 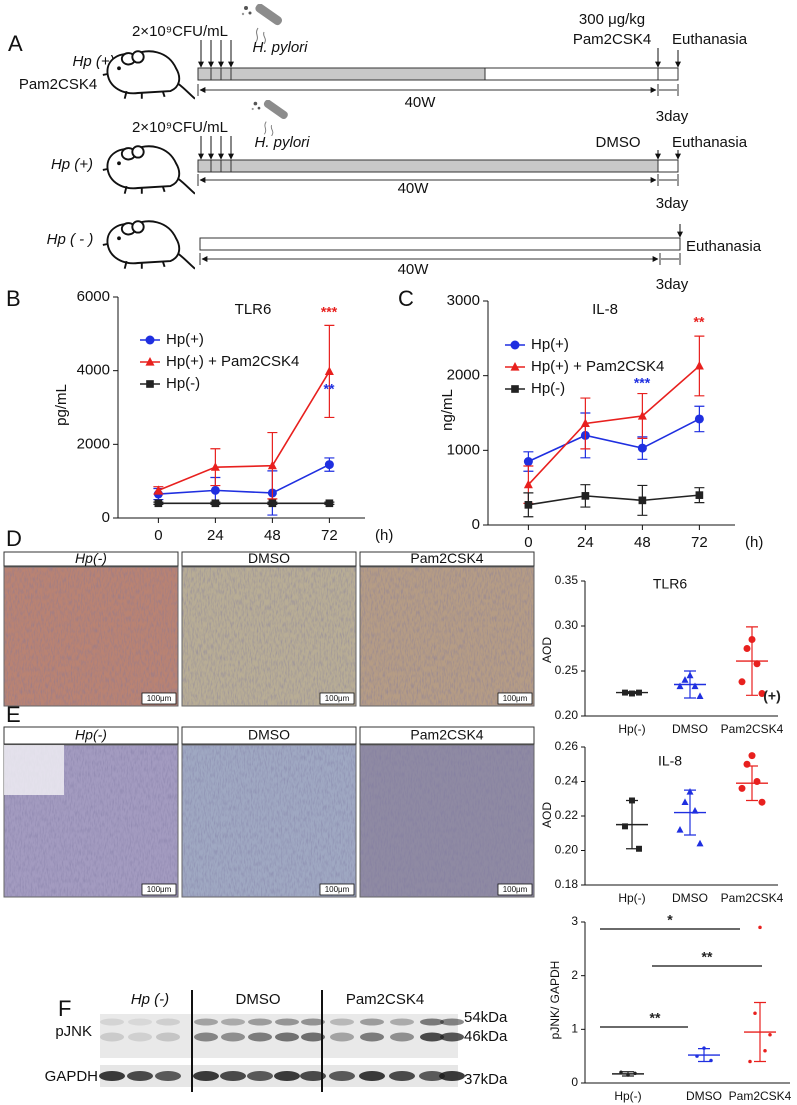 What do you see at coordinates (263, 24) in the screenshot?
I see `bacteria-icon` at bounding box center [263, 24].